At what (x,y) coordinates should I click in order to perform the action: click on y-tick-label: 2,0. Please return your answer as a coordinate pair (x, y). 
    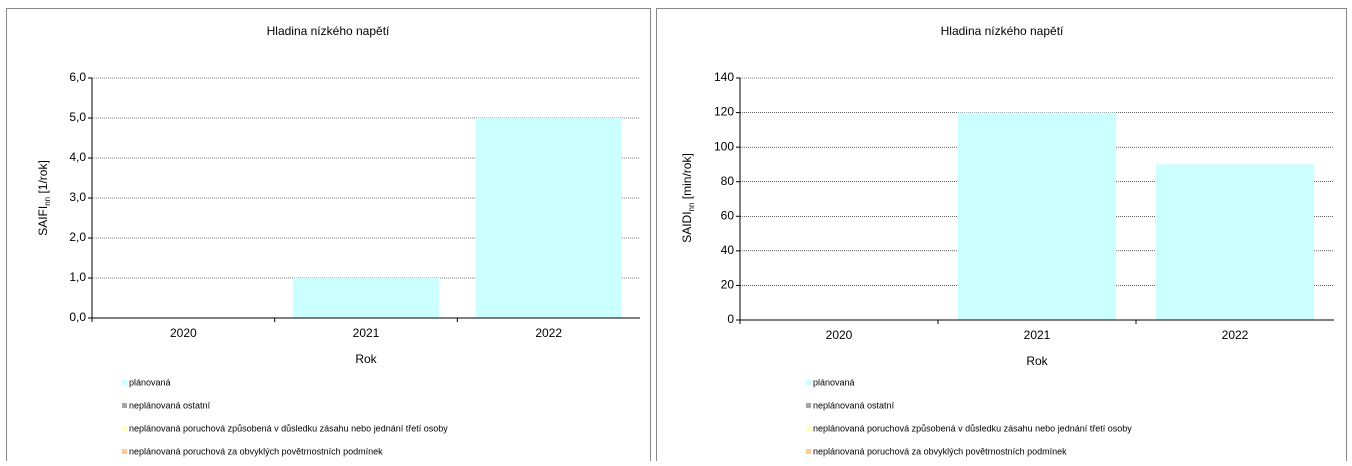
    Looking at the image, I should click on (77, 237).